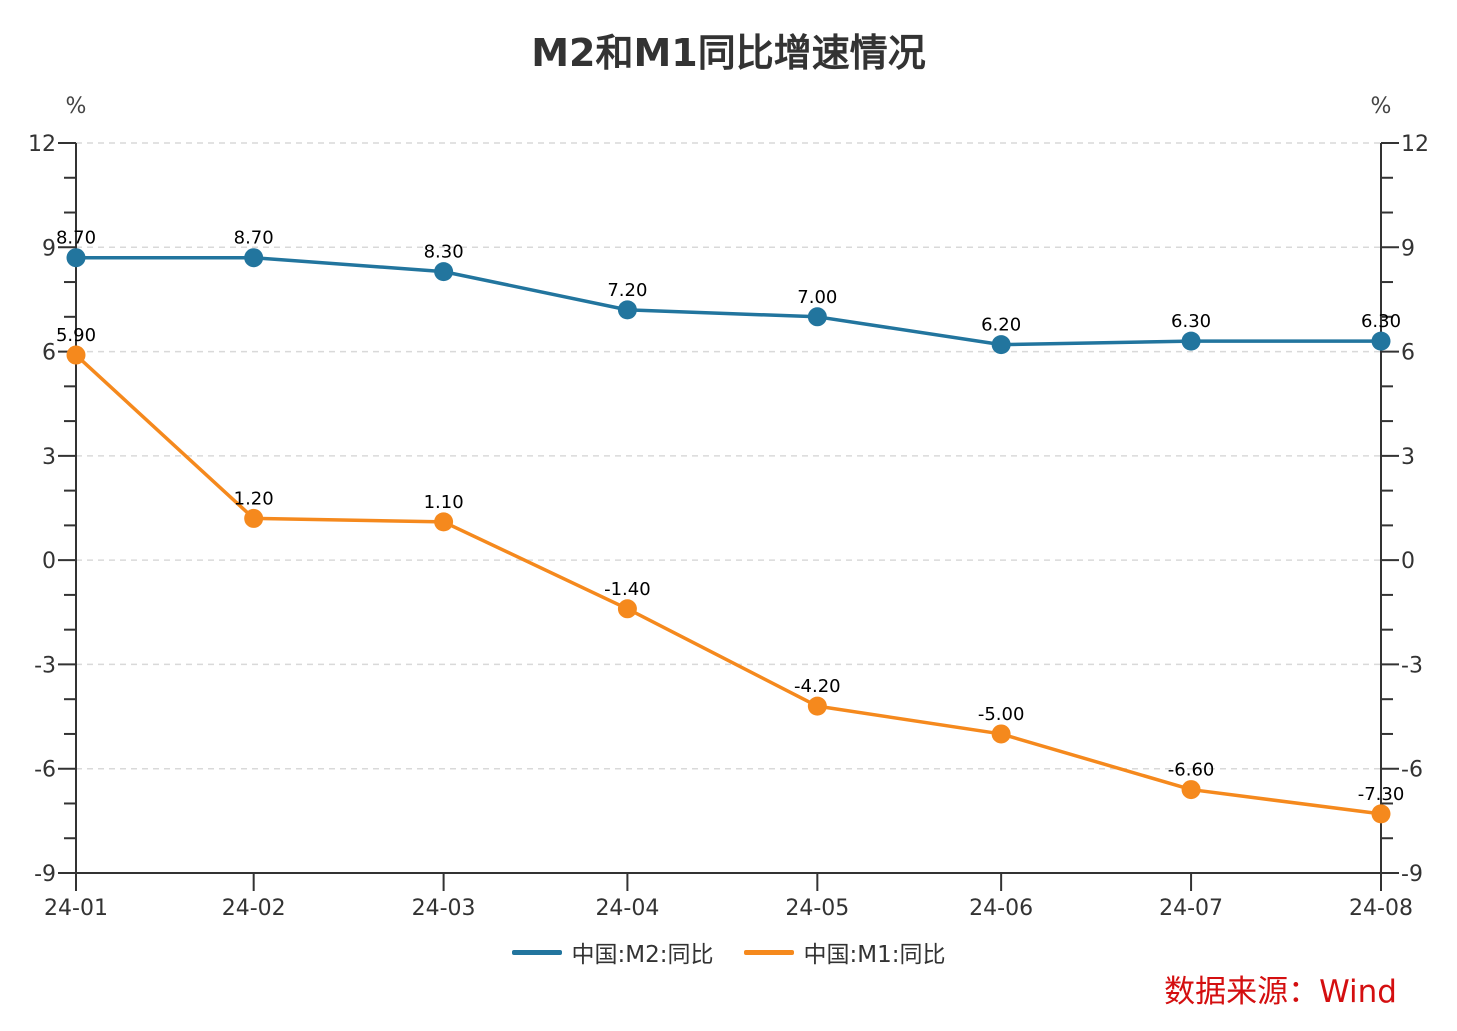  Describe the element at coordinates (728, 53) in the screenshot. I see `chart-title: M2和M1同比增速情况` at that location.